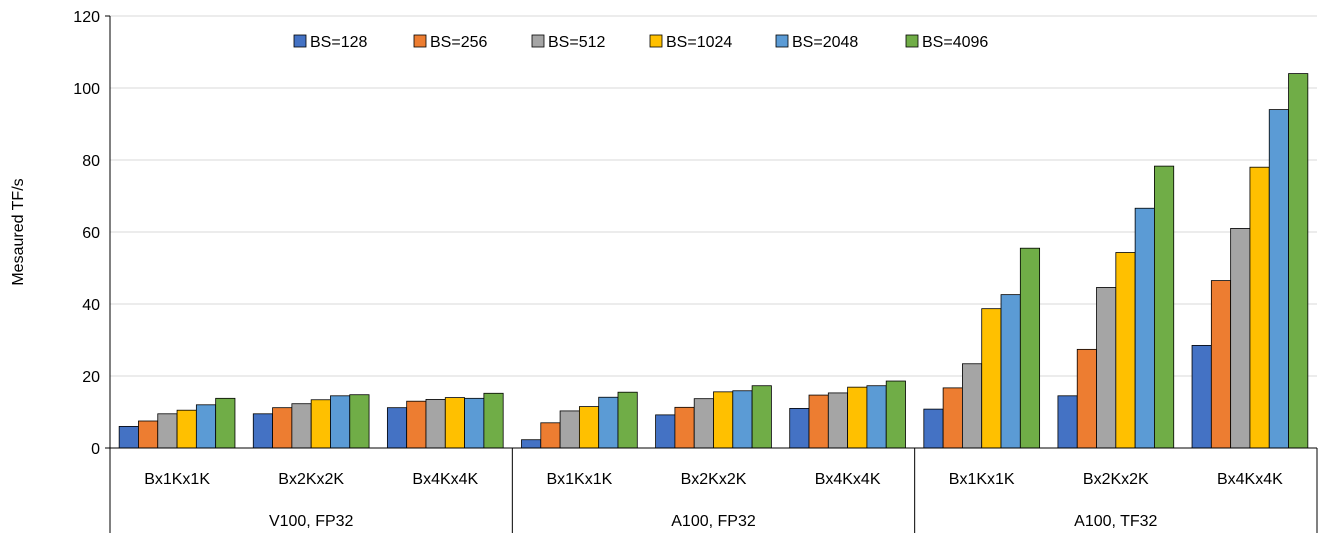 This screenshot has height=533, width=1322. Describe the element at coordinates (311, 521) in the screenshot. I see `x-group-label: V100, FP32` at that location.